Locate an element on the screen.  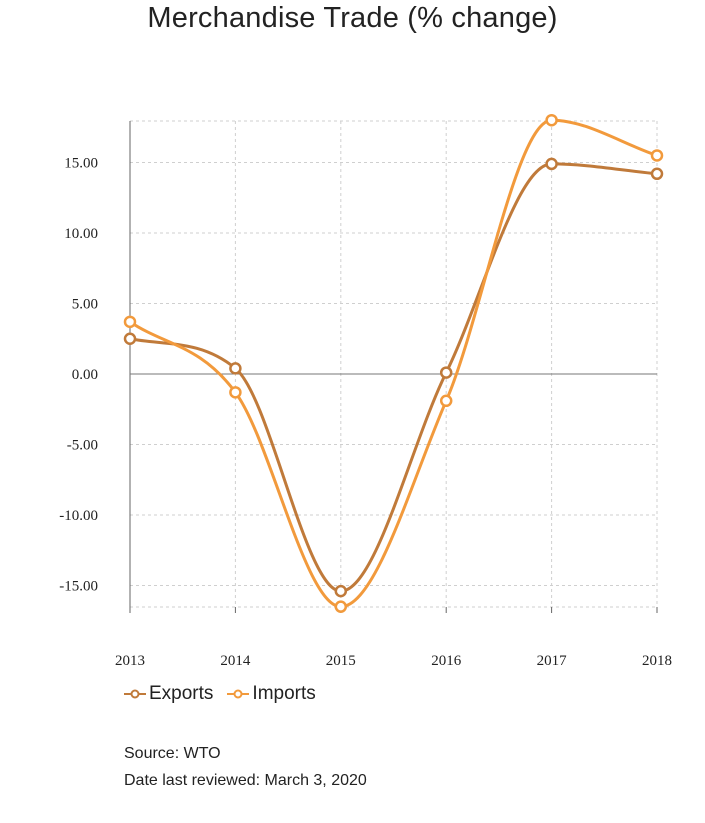
data-point-exports-2015 is located at coordinates (341, 591).